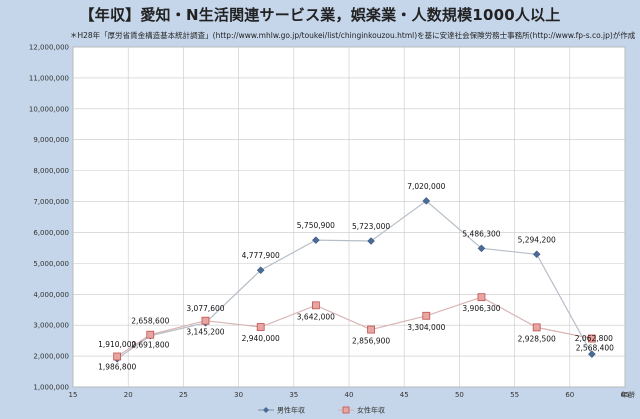 The image size is (640, 419). What do you see at coordinates (73, 395) in the screenshot?
I see `x-tick-label: 15` at bounding box center [73, 395].